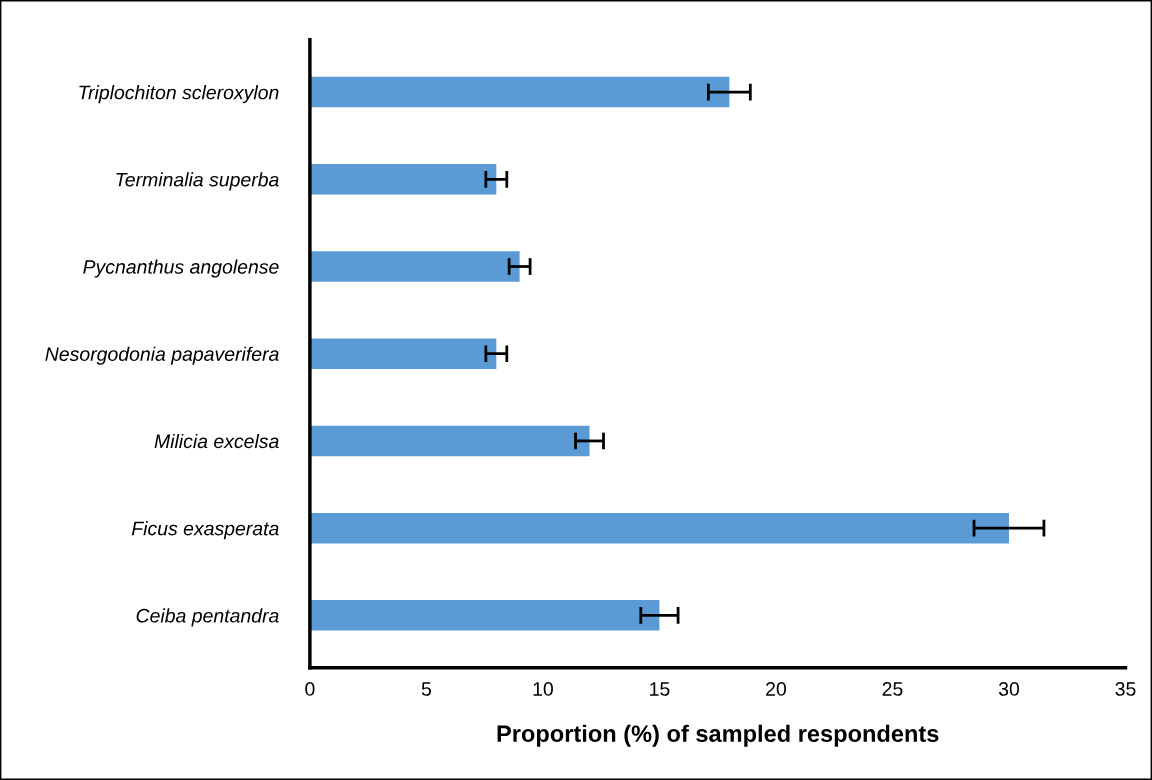  I want to click on y-tick-label: Milicia excelsa, so click(216, 441).